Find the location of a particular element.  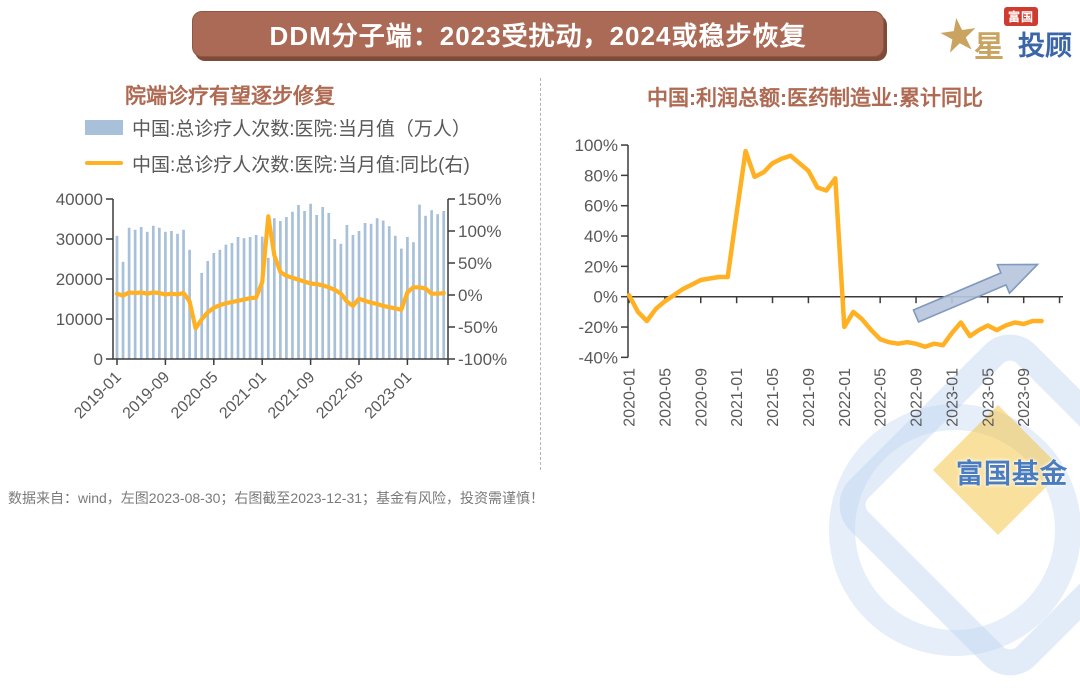

svg-text: 80% is located at coordinates (601, 175).